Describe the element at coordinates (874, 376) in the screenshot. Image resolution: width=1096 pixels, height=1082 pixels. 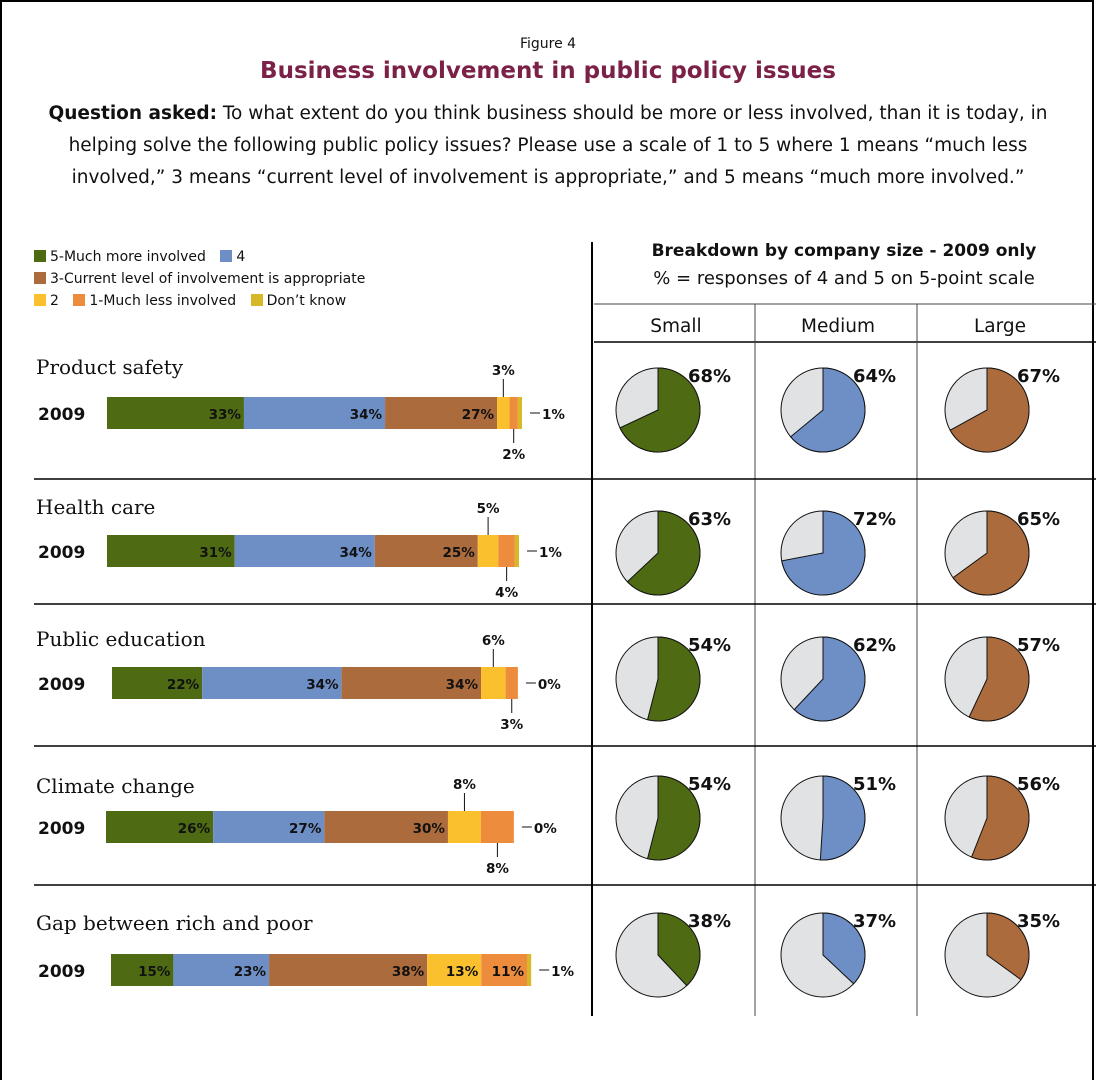
I see `pie-value-label: 64%` at that location.